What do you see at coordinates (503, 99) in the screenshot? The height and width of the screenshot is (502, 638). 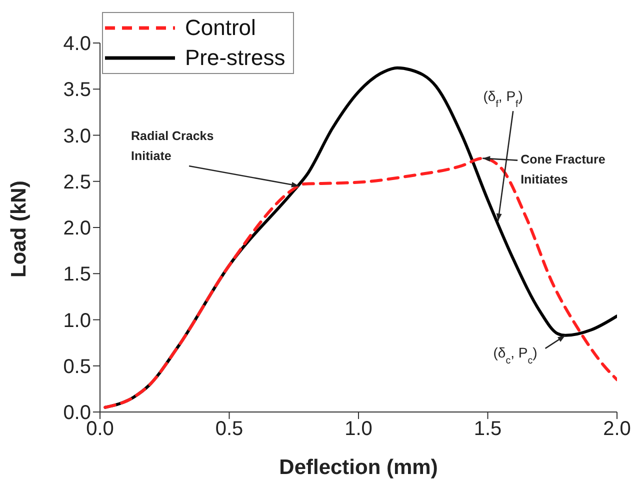 I see `annotation: (δ$_{f}$, P$_{f}$)` at bounding box center [503, 99].